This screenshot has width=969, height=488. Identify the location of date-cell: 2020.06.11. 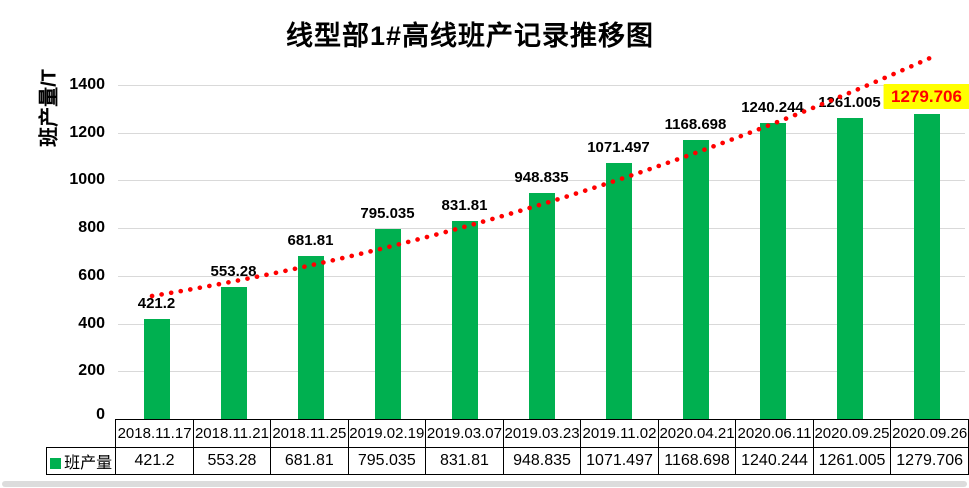
(774, 433).